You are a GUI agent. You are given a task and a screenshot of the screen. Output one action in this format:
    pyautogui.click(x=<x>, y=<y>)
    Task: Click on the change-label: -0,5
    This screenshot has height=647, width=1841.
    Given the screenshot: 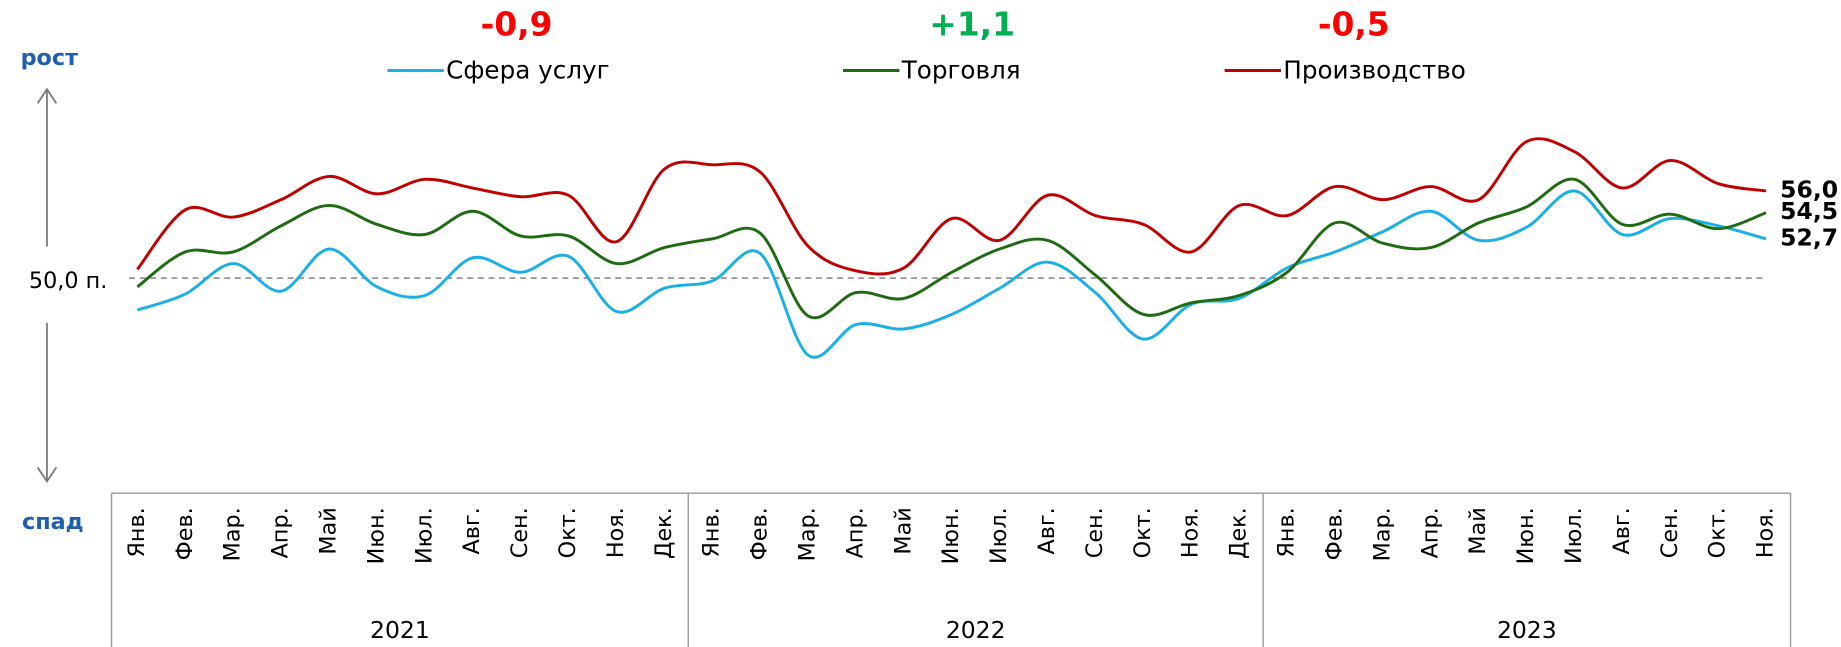 What is the action you would take?
    pyautogui.click(x=1354, y=23)
    